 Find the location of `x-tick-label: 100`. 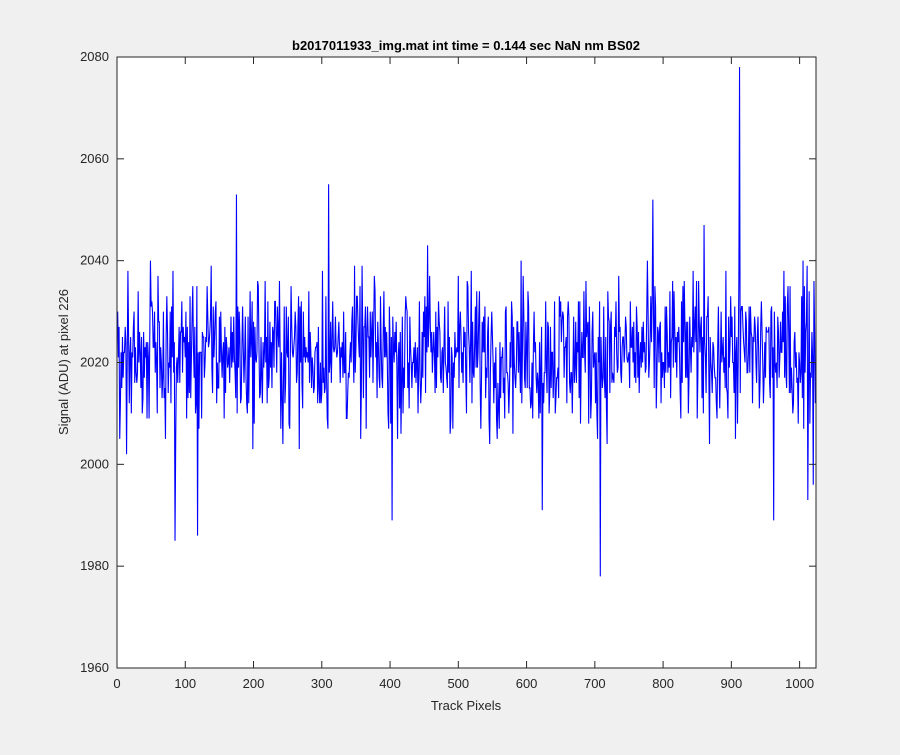

x-tick-label: 100 is located at coordinates (185, 683).